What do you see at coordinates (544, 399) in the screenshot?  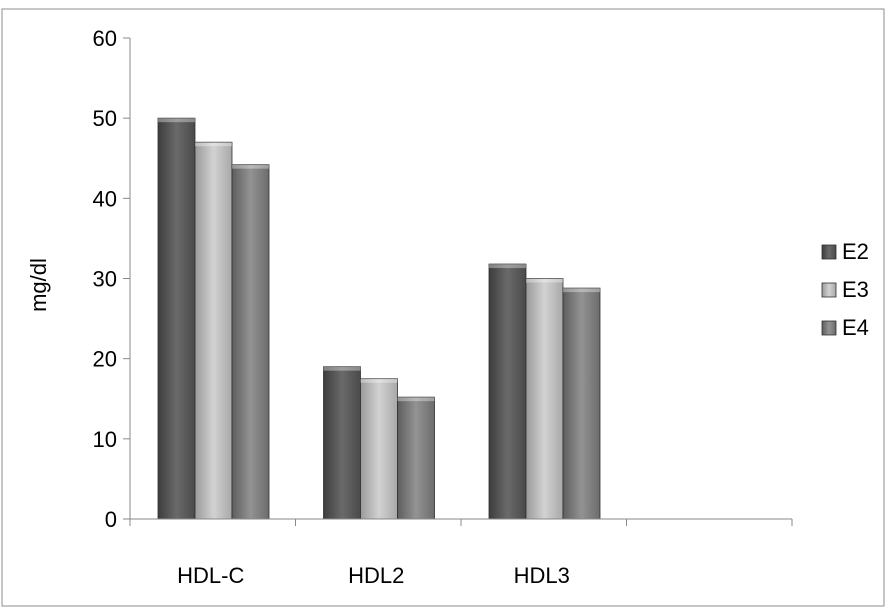 I see `bar-e3-hdl3` at bounding box center [544, 399].